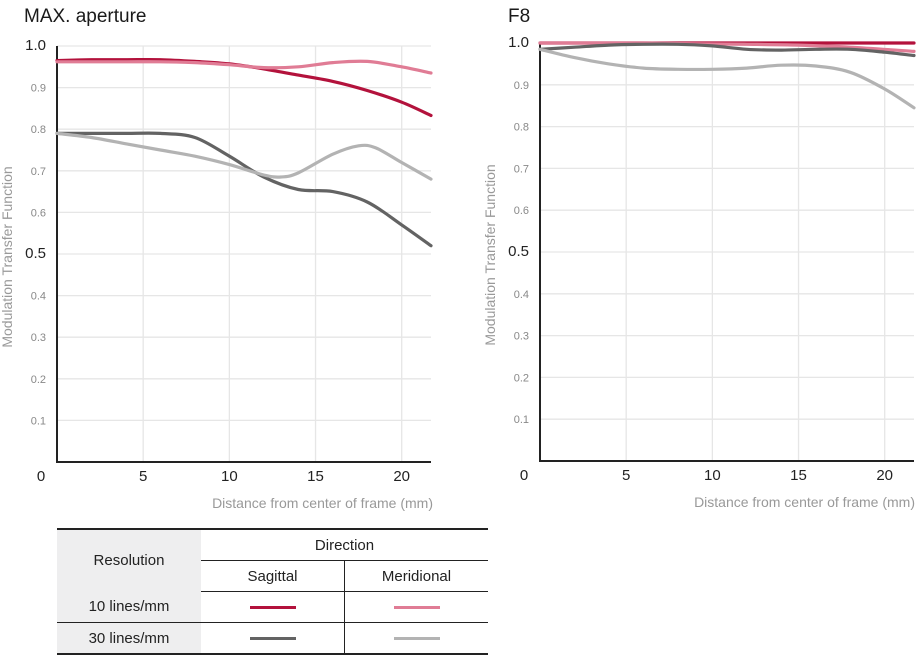 Image resolution: width=920 pixels, height=656 pixels. What do you see at coordinates (416, 576) in the screenshot?
I see `legend-meridional-header: Meridional` at bounding box center [416, 576].